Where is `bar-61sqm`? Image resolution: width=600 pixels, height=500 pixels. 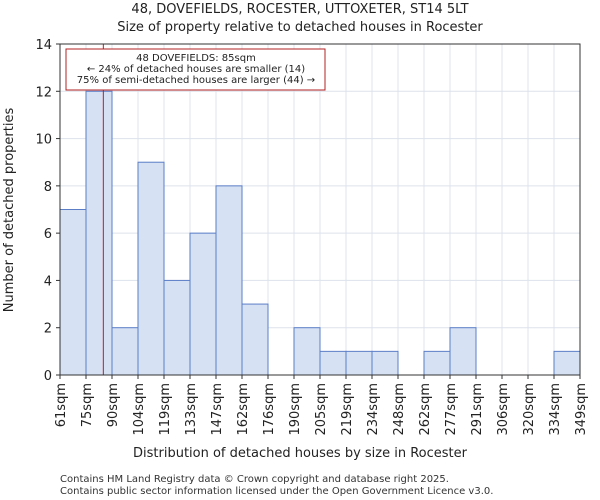
bar-61sqm is located at coordinates (73, 292).